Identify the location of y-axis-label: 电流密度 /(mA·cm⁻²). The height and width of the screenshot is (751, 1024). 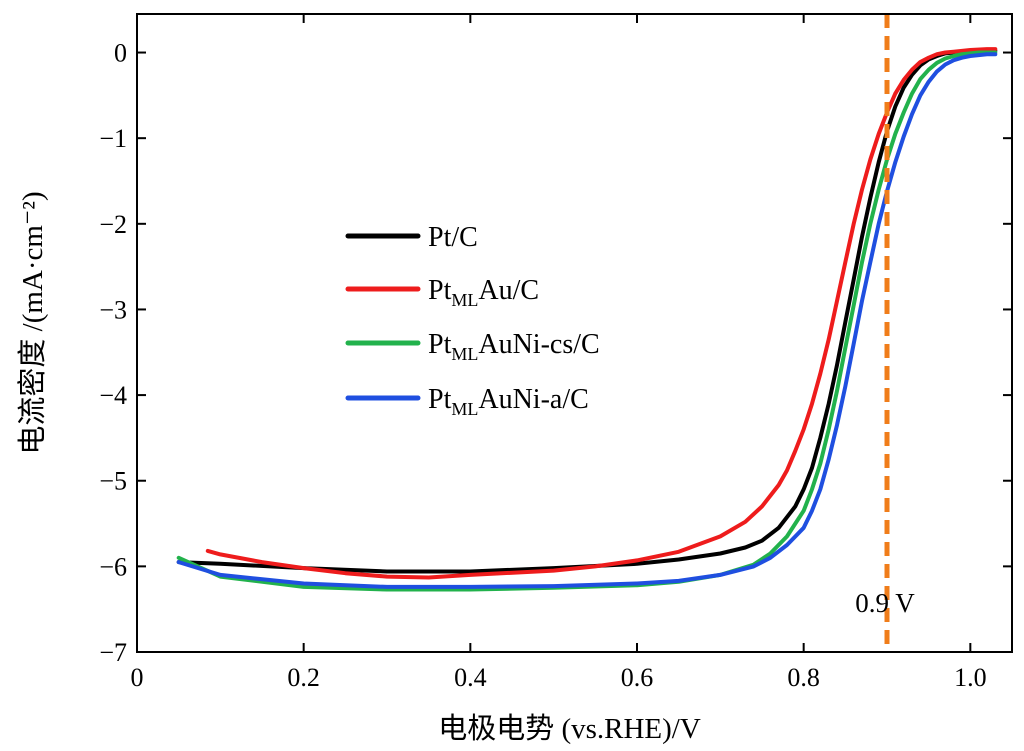
(32, 322).